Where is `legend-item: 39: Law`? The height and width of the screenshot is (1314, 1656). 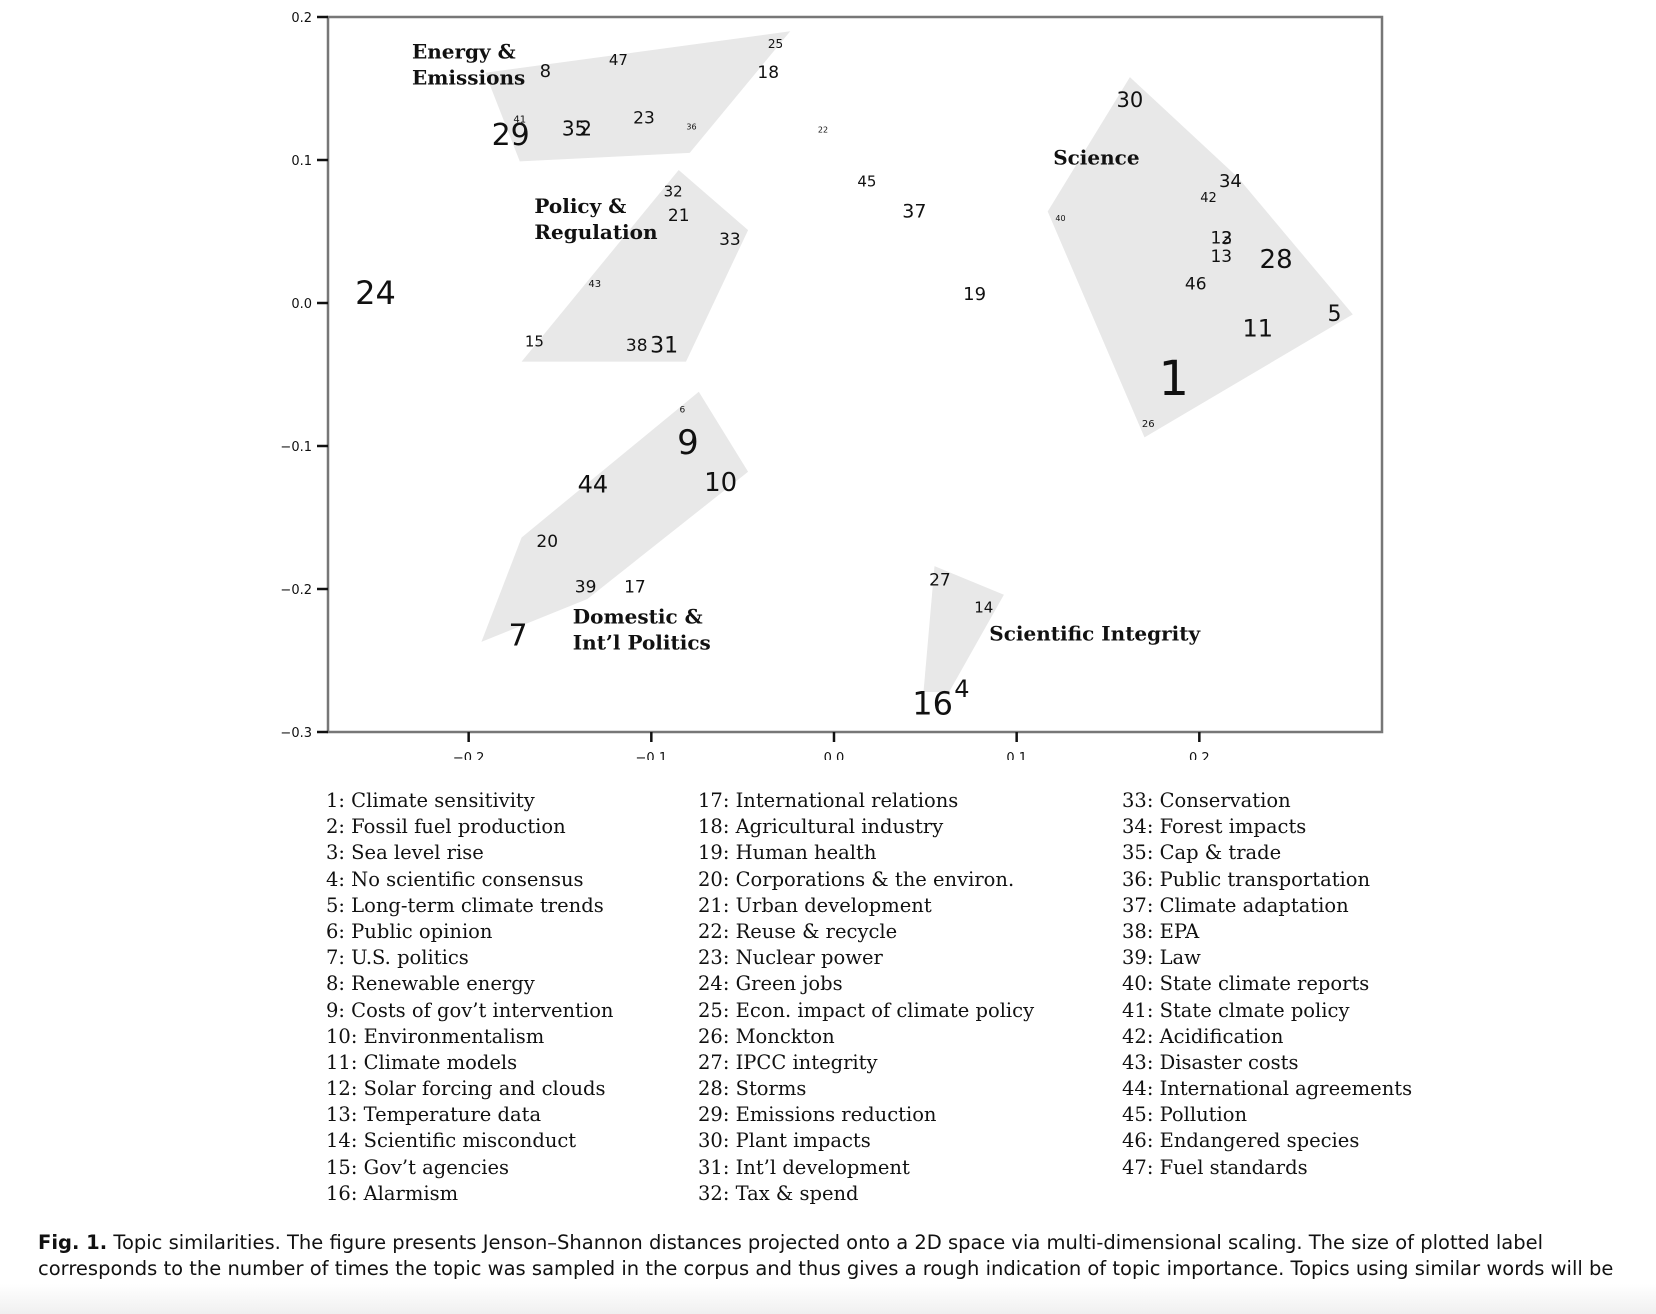 legend-item: 39: Law is located at coordinates (1161, 958).